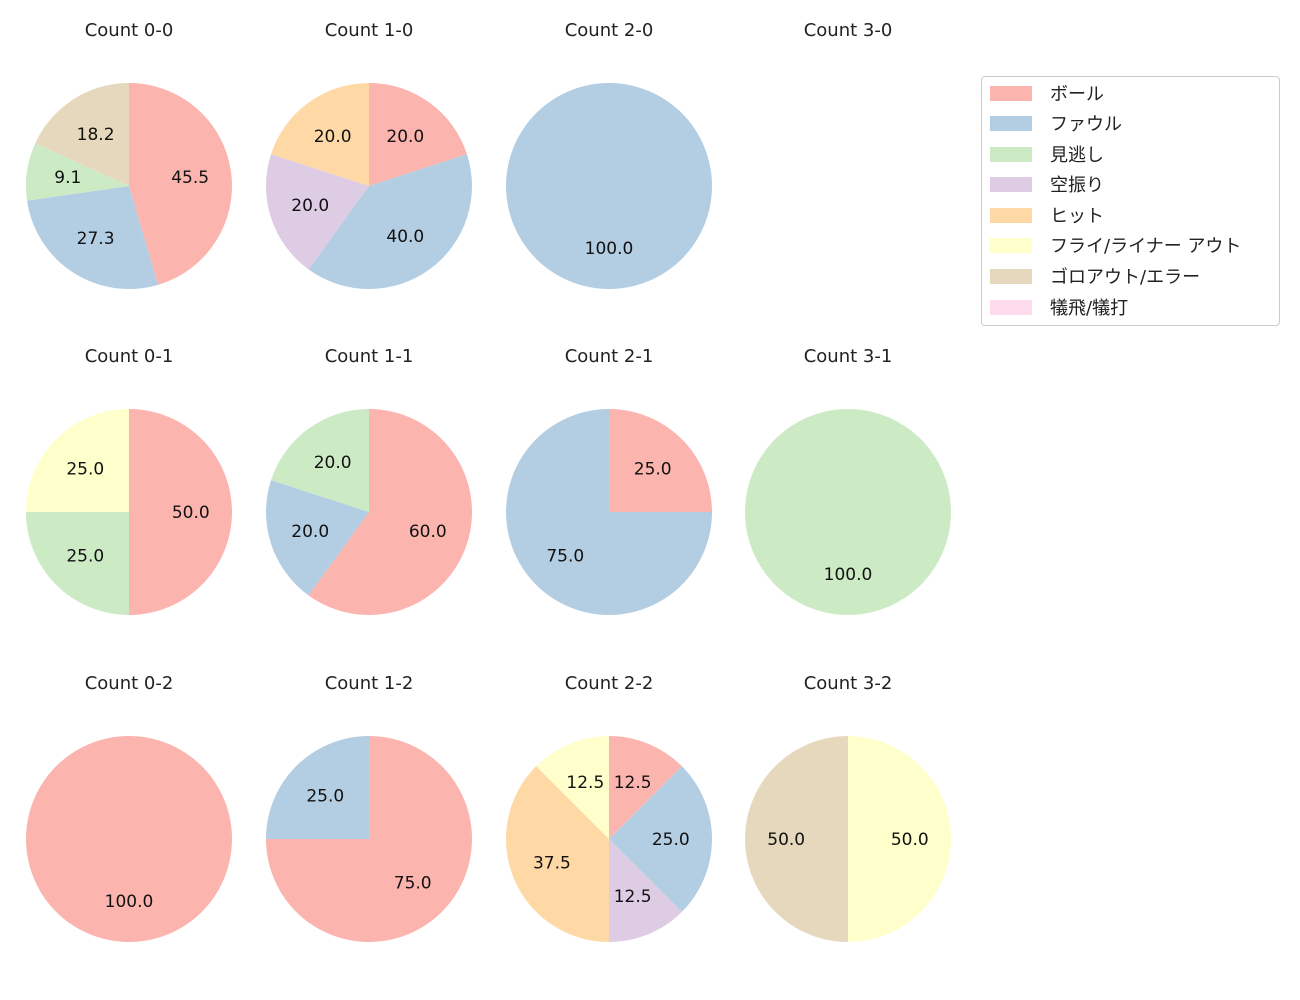 This screenshot has height=1000, width=1300. Describe the element at coordinates (369, 30) in the screenshot. I see `chart-title: Count 1-0` at that location.